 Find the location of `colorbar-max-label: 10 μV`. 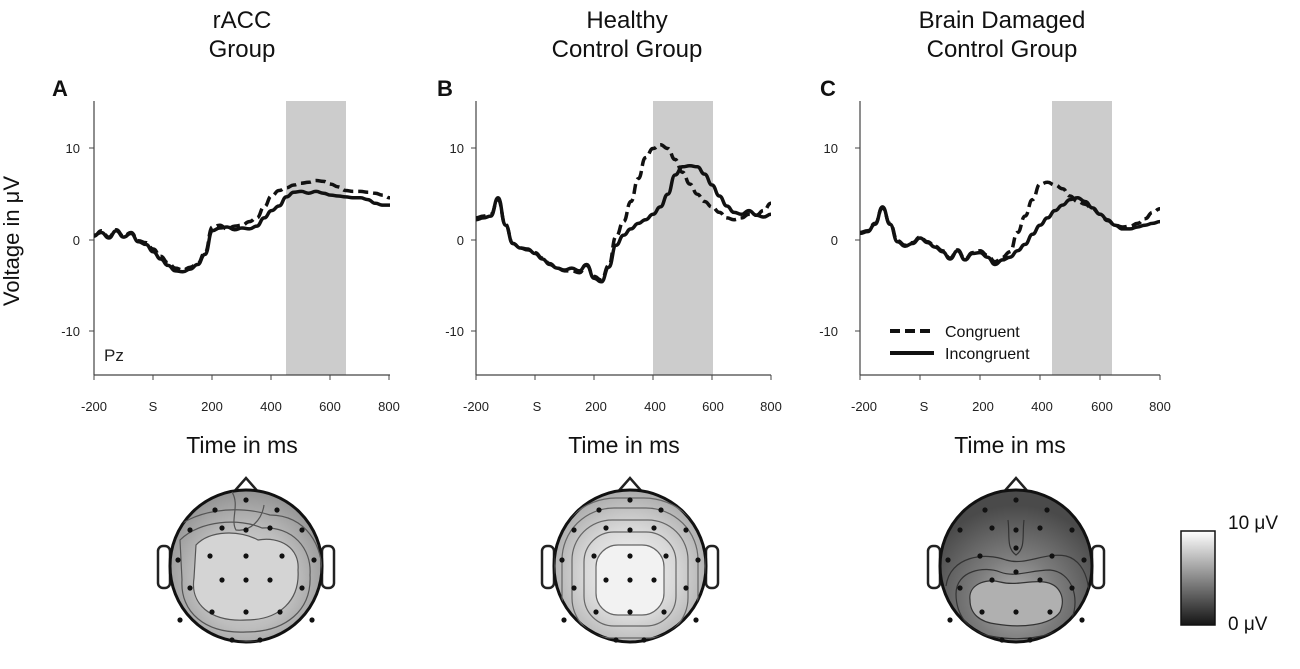

colorbar-max-label: 10 μV is located at coordinates (1253, 523).